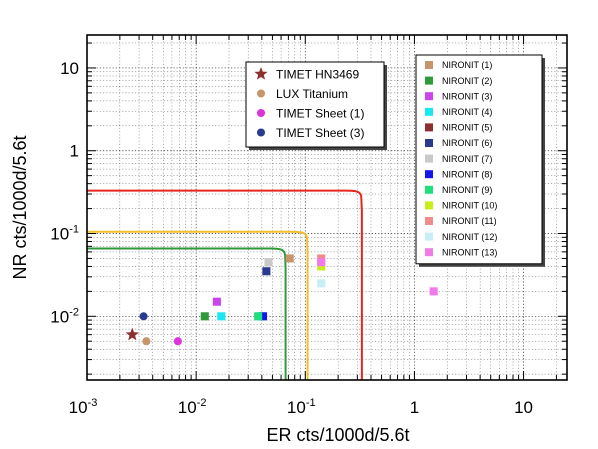 Image resolution: width=598 pixels, height=449 pixels. I want to click on x-tick-label: 10⁻¹, so click(301, 407).